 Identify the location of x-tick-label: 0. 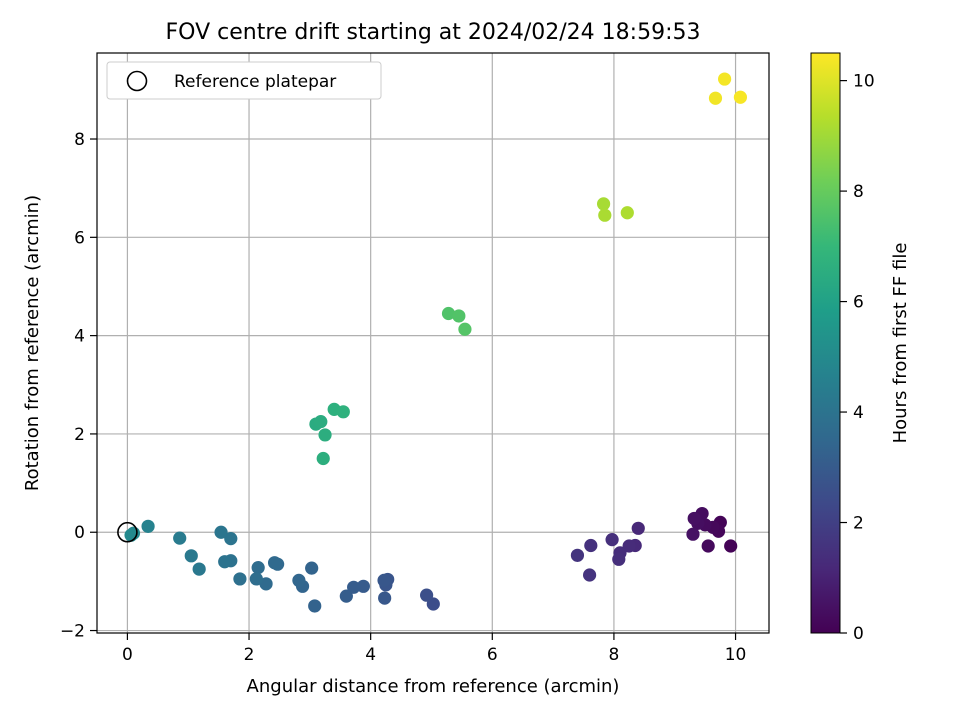
(127, 655).